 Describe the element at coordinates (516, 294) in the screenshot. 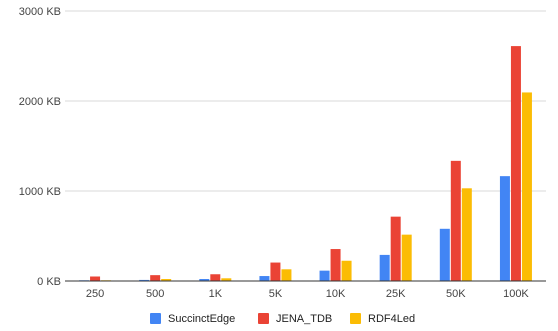

I see `x-tick-label: 100K` at that location.